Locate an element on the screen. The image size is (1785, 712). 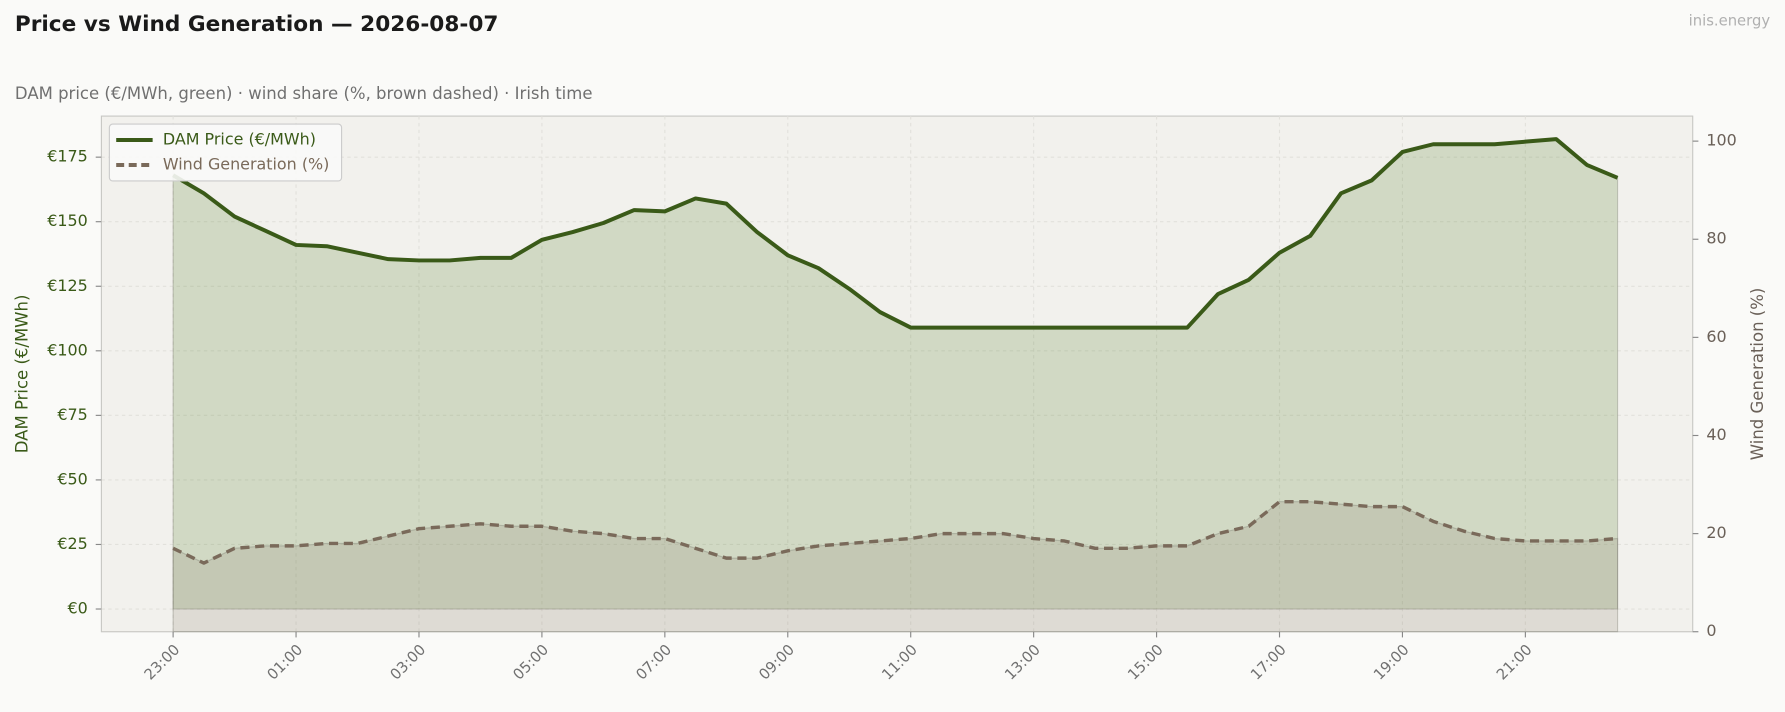
y2-axis-label: Wind Generation (%) is located at coordinates (1757, 374).